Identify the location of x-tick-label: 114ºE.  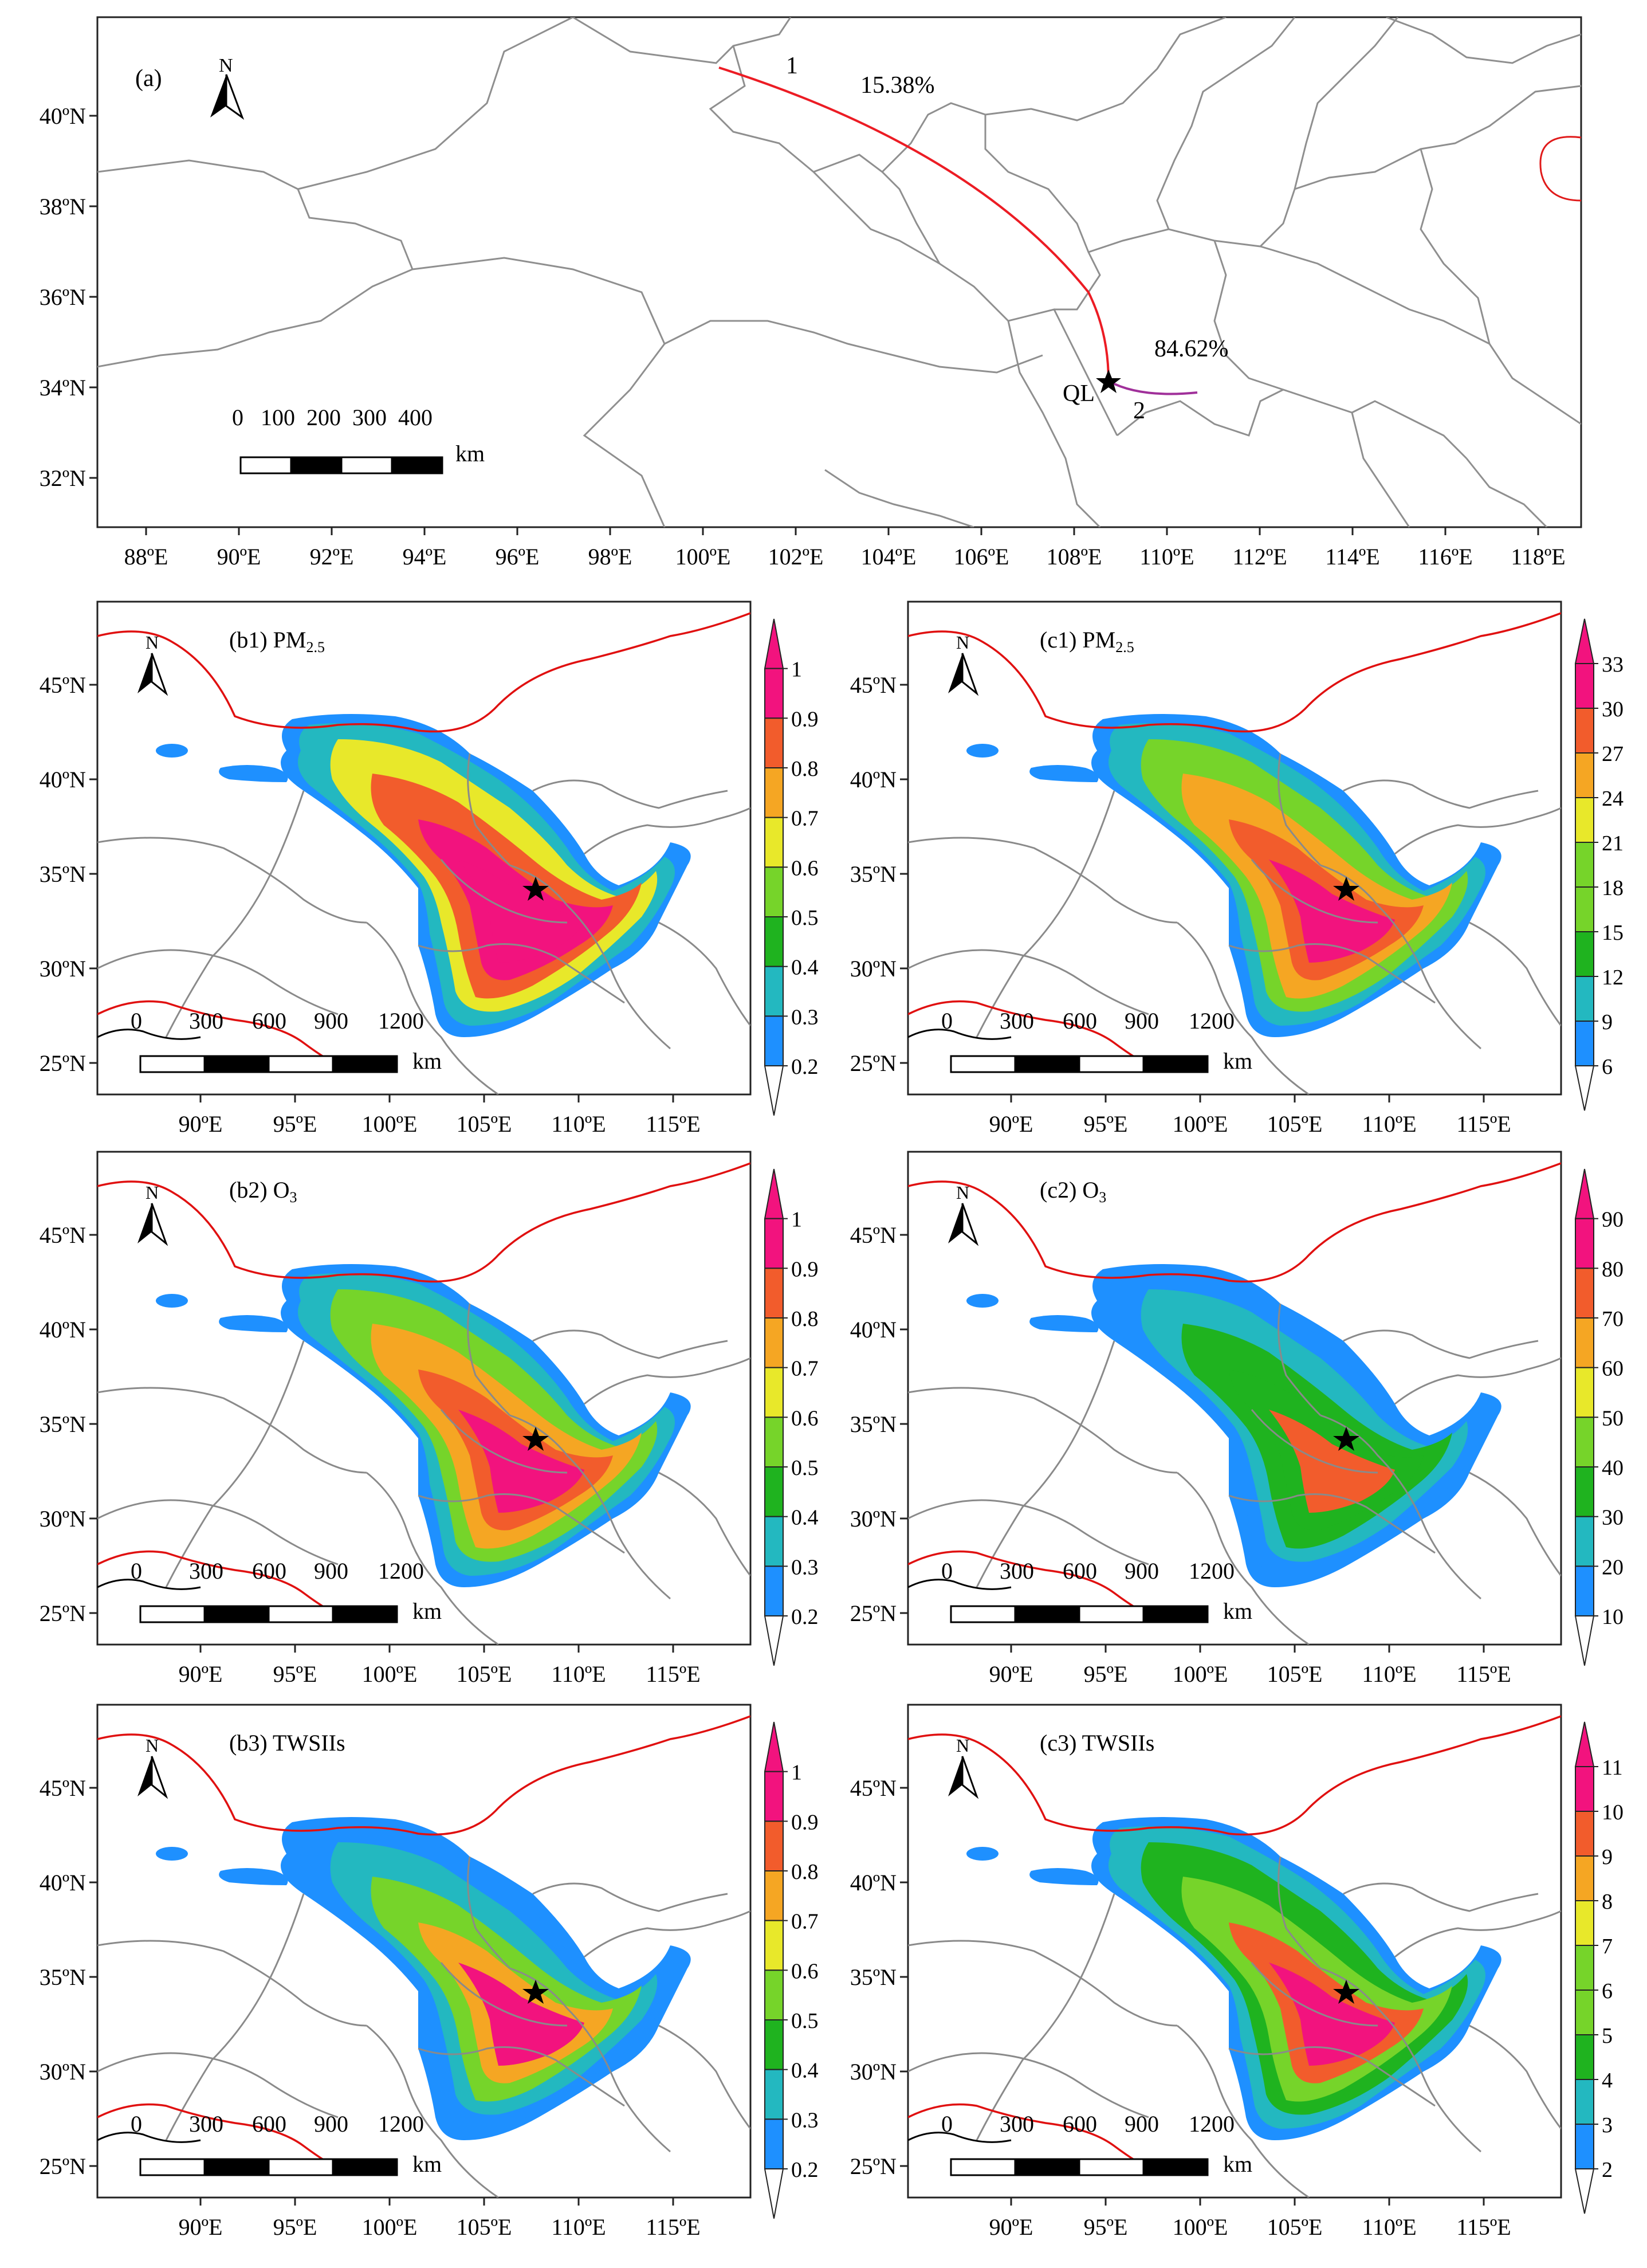
(1352, 557).